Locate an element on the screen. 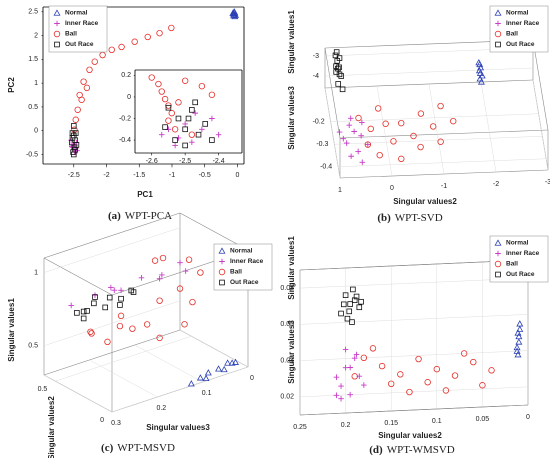 The image size is (550, 463). tick-label: -2 is located at coordinates (496, 184).